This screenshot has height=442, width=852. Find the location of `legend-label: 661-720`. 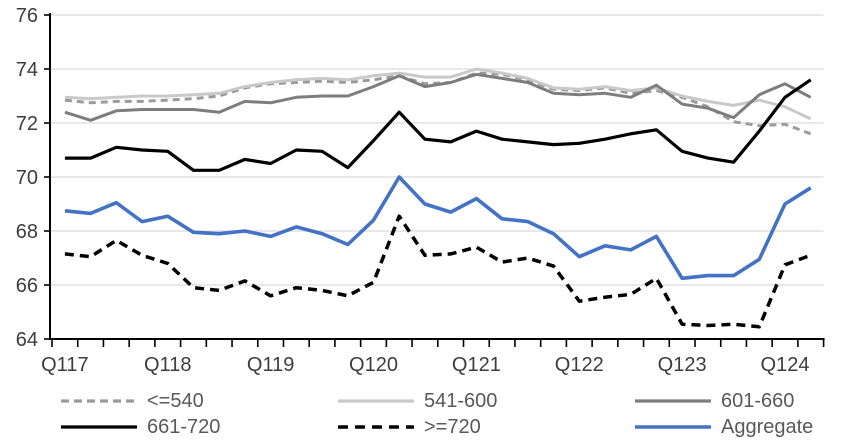

legend-label: 661-720 is located at coordinates (184, 426).